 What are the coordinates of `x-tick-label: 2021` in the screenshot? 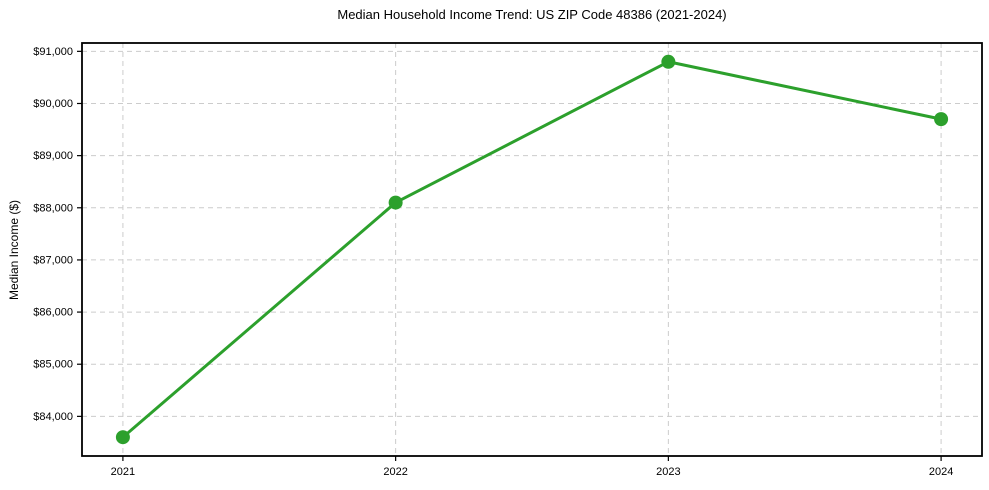 It's located at (123, 472).